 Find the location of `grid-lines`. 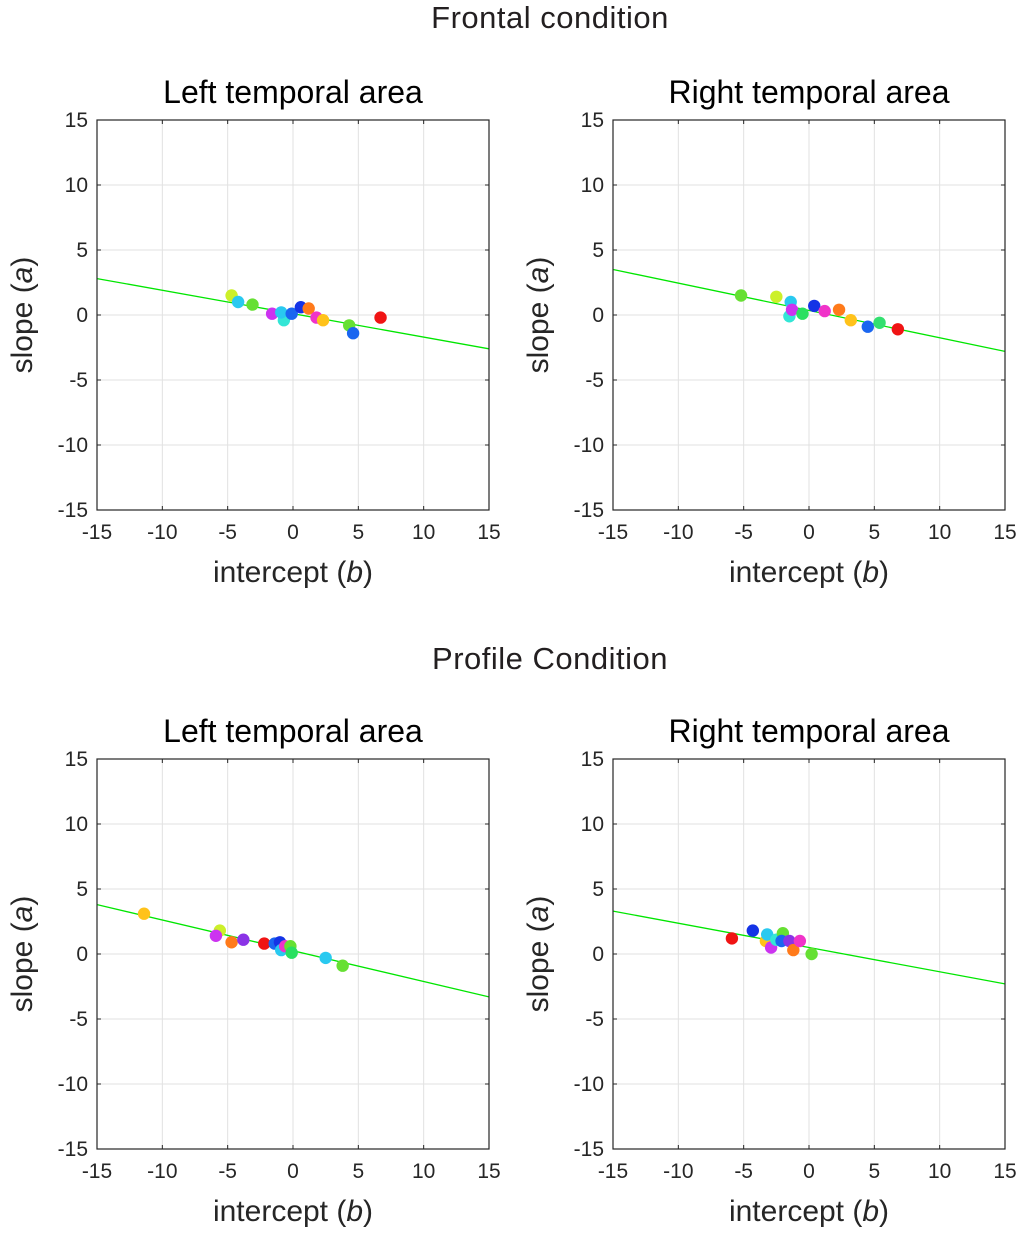

grid-lines is located at coordinates (809, 315).